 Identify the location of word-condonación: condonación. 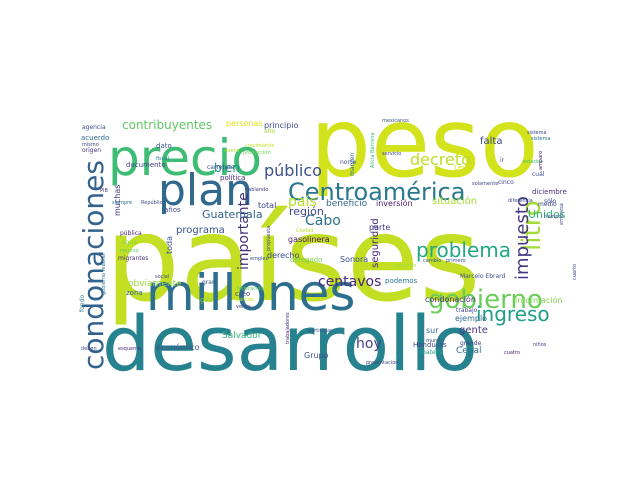
(450, 299).